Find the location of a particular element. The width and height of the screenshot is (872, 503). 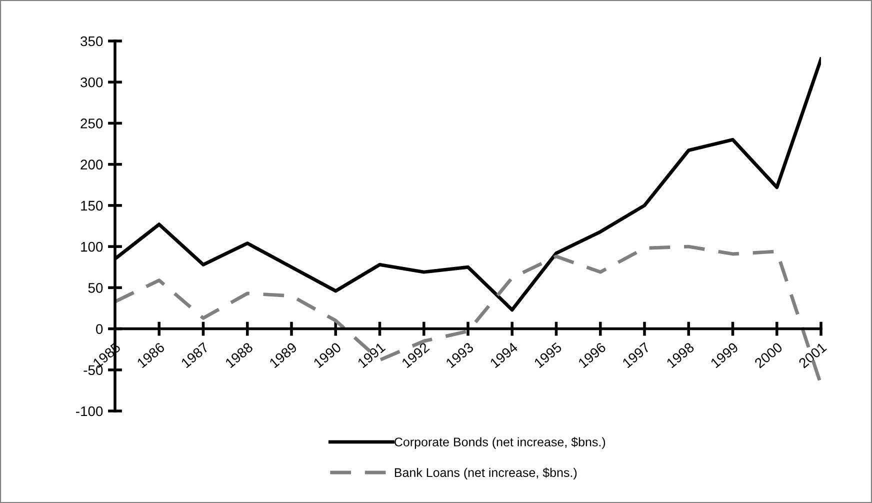

y-tick-label: 0 is located at coordinates (99, 329).